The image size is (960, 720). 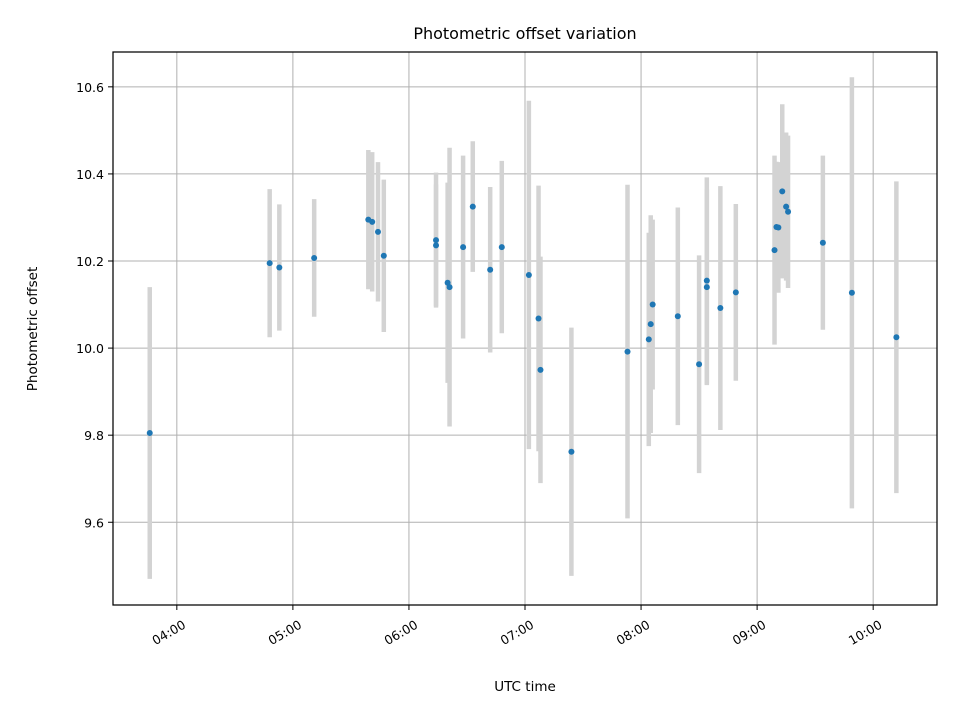 What do you see at coordinates (525, 687) in the screenshot?
I see `x-axis-label: UTC time` at bounding box center [525, 687].